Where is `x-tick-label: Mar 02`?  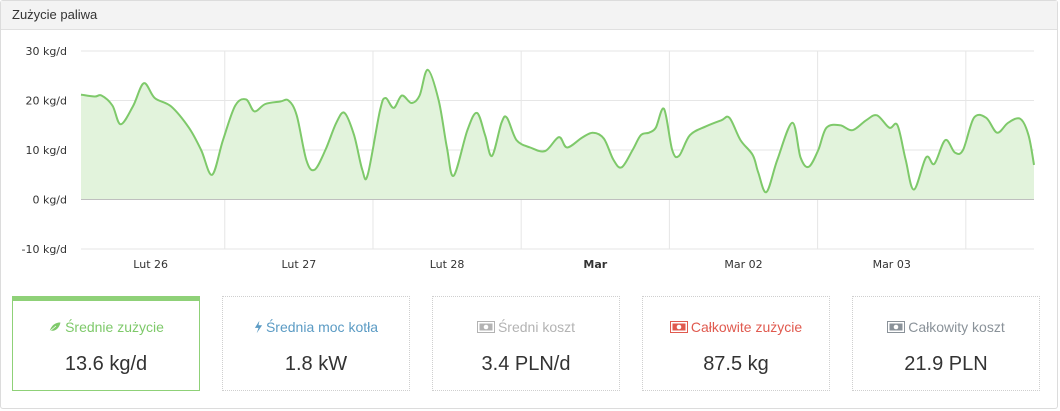 x-tick-label: Mar 02 is located at coordinates (743, 264).